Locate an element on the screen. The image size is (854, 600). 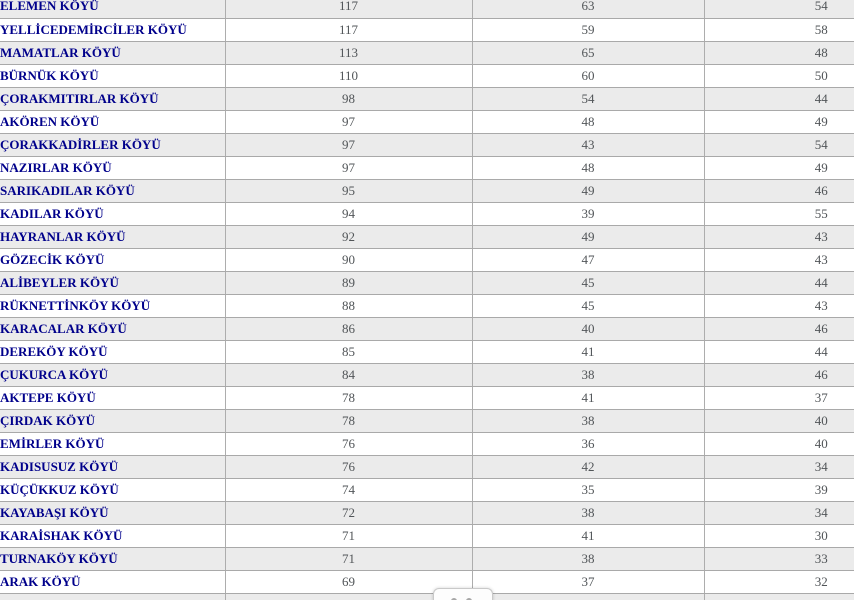
value-cell-3: 37 is located at coordinates (779, 398).